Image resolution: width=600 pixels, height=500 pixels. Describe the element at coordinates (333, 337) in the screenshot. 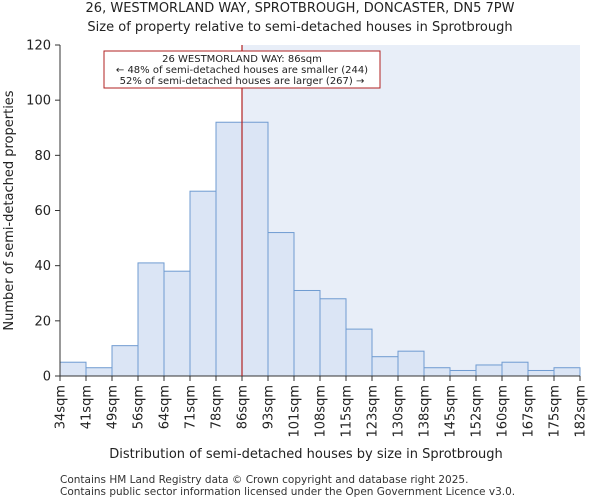

I see `bar-108sqm` at that location.